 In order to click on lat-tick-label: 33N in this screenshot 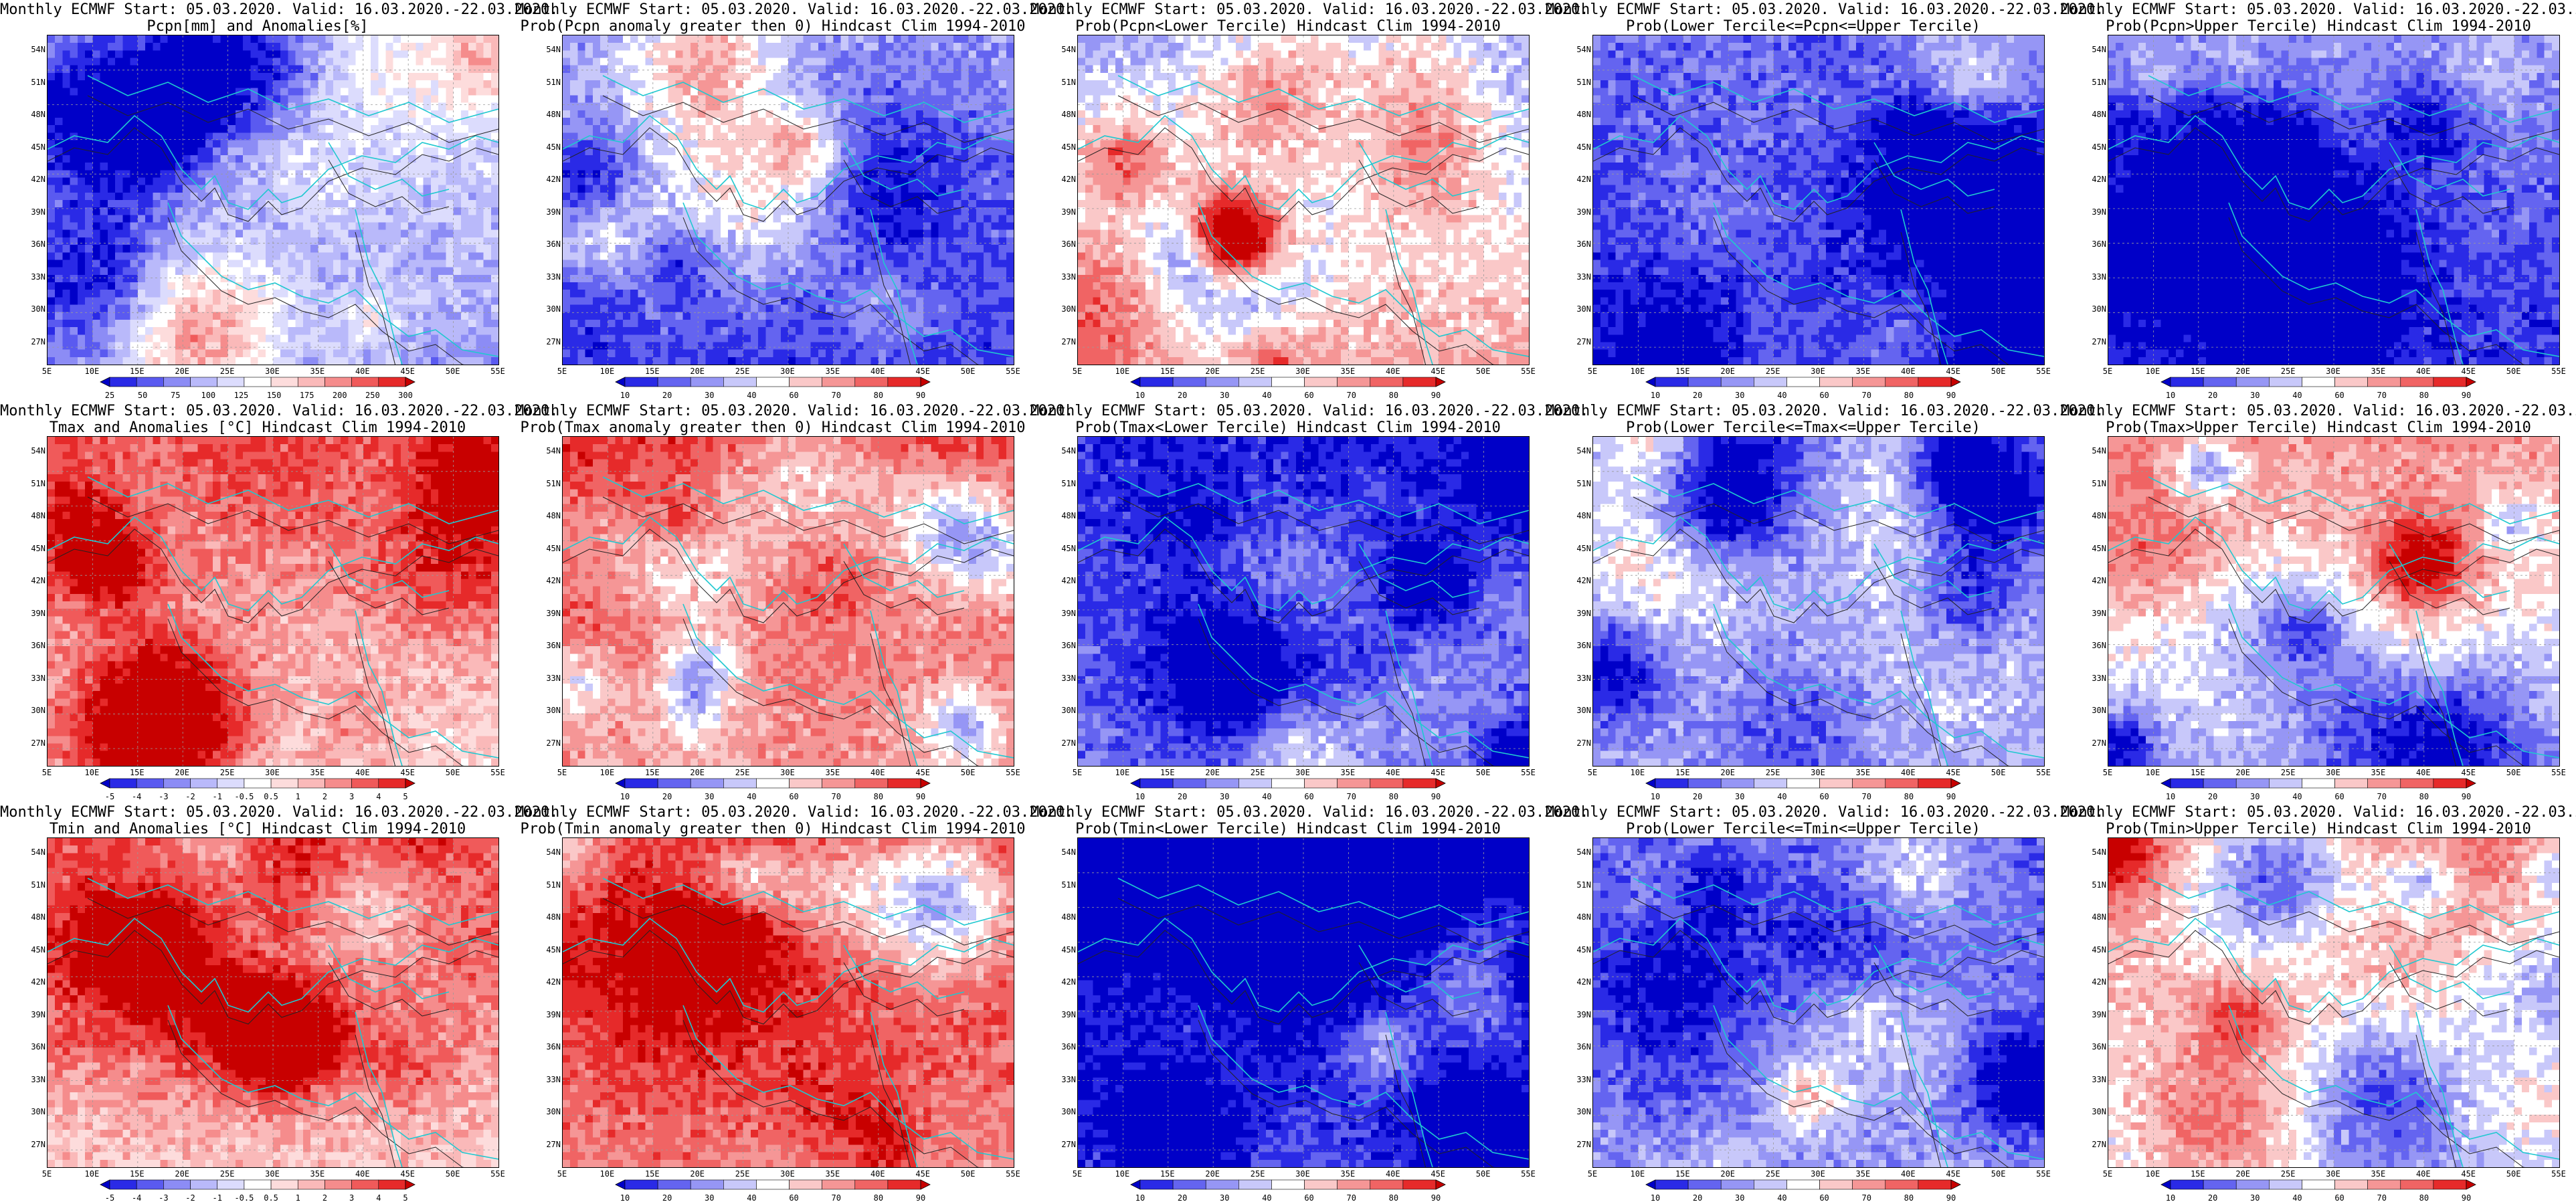, I will do `click(2092, 277)`.